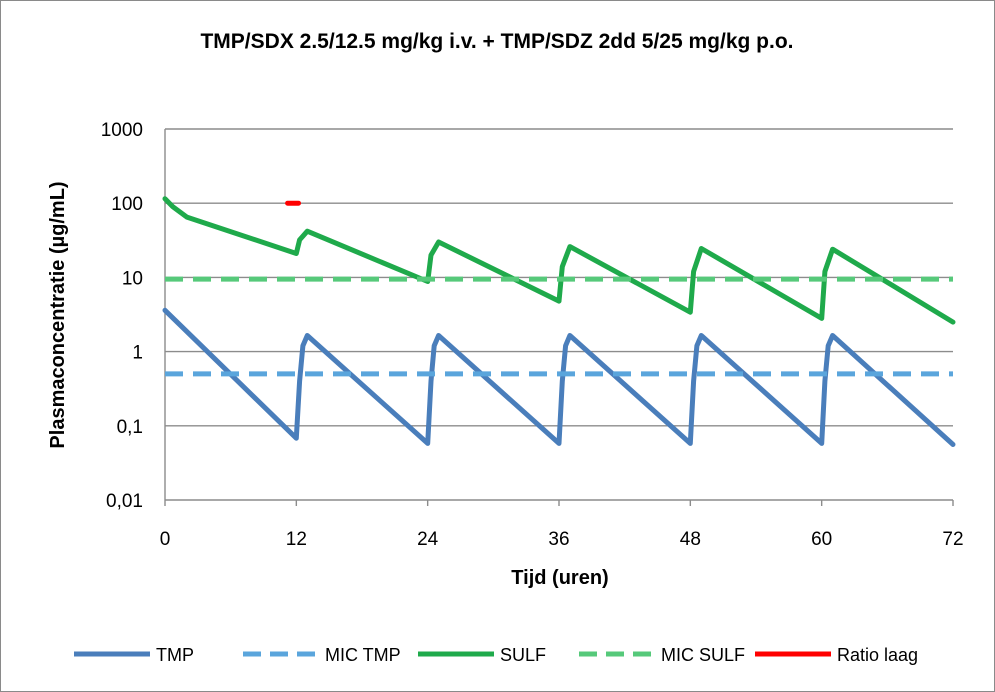 The height and width of the screenshot is (692, 995). Describe the element at coordinates (58, 314) in the screenshot. I see `y-axis-label: Plasmaconcentratie (µg/mL)` at that location.